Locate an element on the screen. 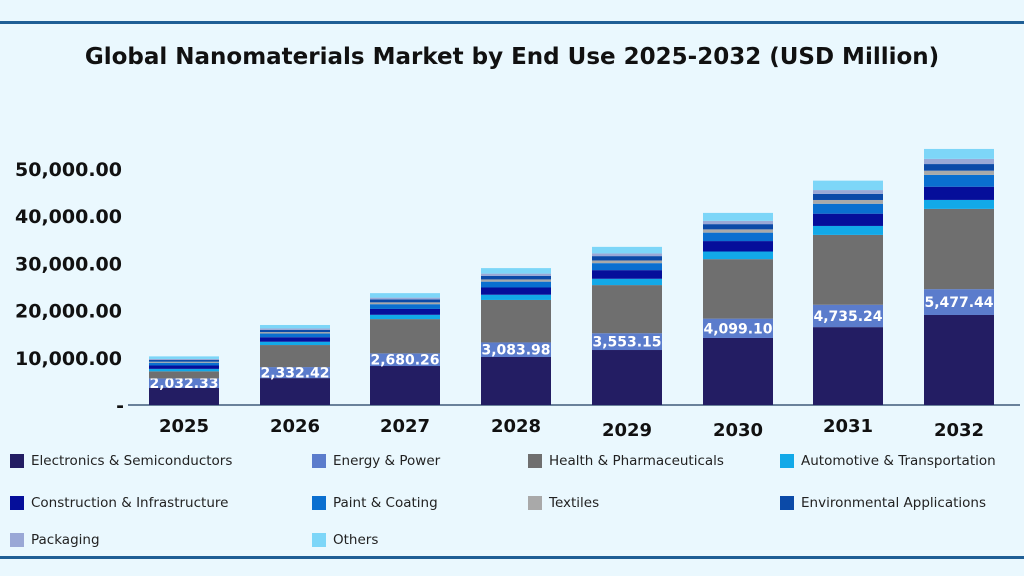 This screenshot has height=576, width=1024. bar-segment-environmental-applications-2032 is located at coordinates (959, 167).